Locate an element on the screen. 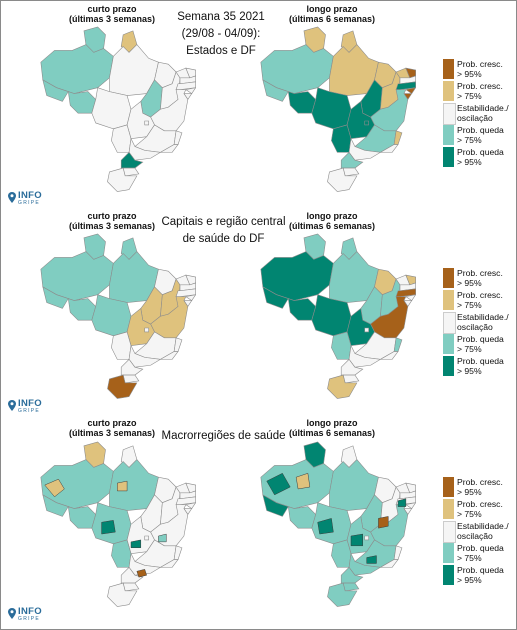  map-short-macro is located at coordinates (118, 524).